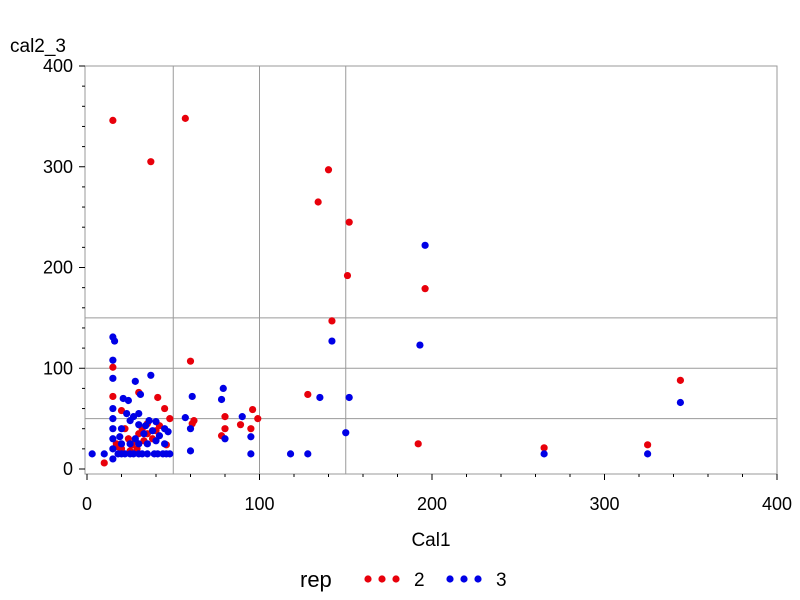 This screenshot has width=800, height=600. I want to click on x-tick-label: 100, so click(259, 504).